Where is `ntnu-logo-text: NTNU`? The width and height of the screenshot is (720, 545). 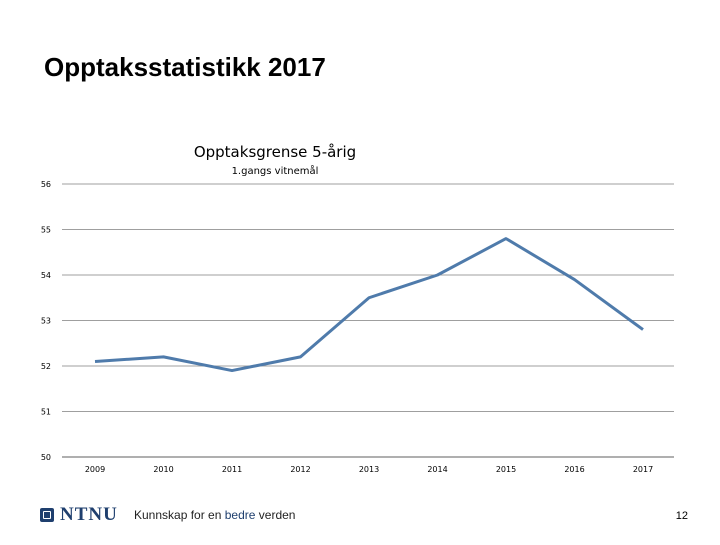 ntnu-logo-text: NTNU is located at coordinates (89, 514).